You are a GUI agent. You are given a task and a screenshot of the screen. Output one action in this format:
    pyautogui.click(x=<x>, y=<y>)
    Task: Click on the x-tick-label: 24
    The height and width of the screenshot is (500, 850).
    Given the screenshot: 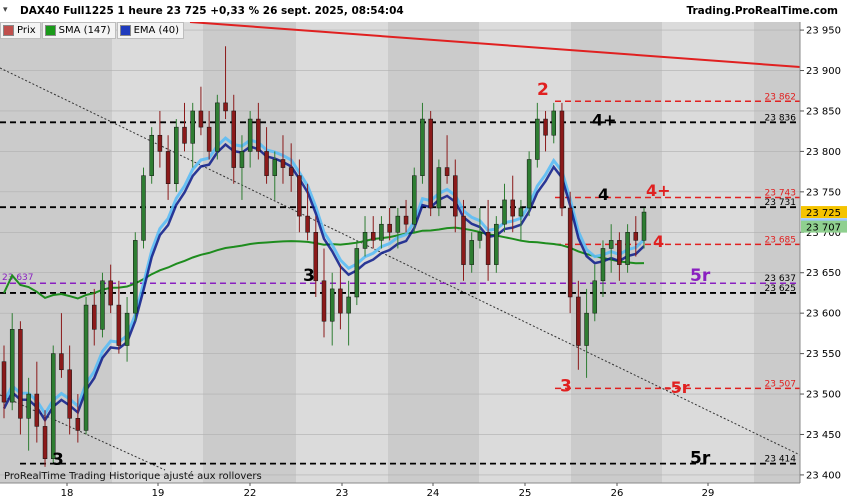 What is the action you would take?
    pyautogui.click(x=433, y=493)
    